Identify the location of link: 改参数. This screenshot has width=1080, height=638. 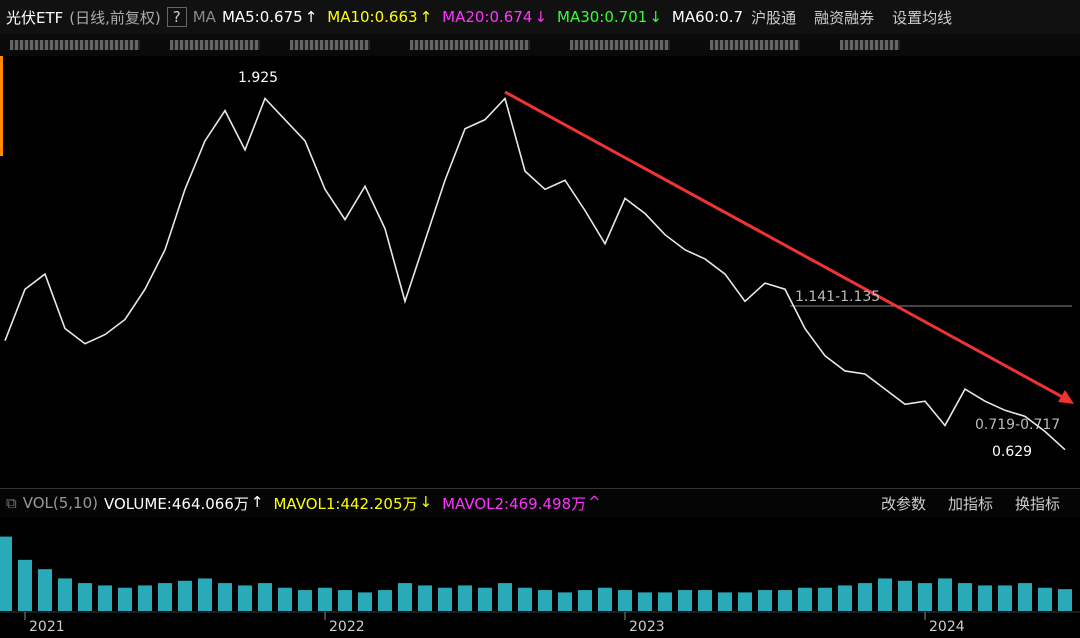
(903, 503).